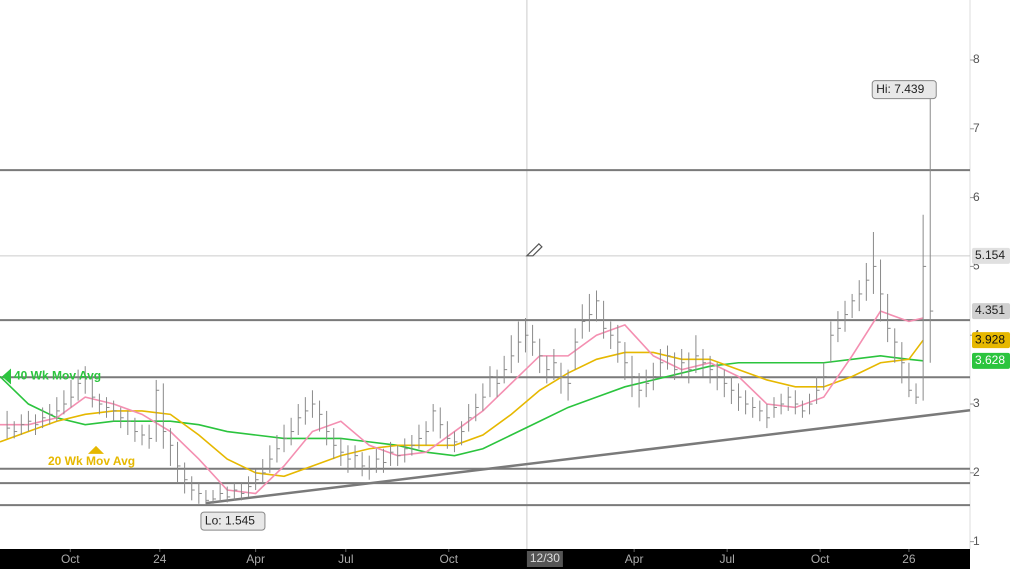  I want to click on annotation-label: Hi: 7.439, so click(900, 89).